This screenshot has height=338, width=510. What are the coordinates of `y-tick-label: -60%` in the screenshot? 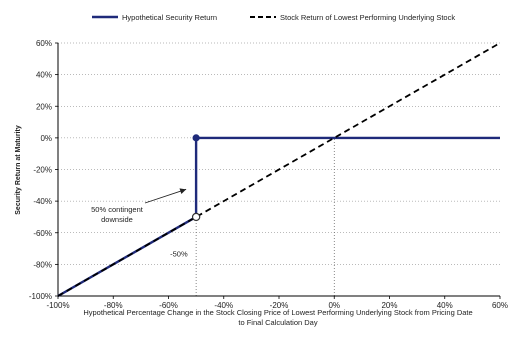 It's located at (42, 233).